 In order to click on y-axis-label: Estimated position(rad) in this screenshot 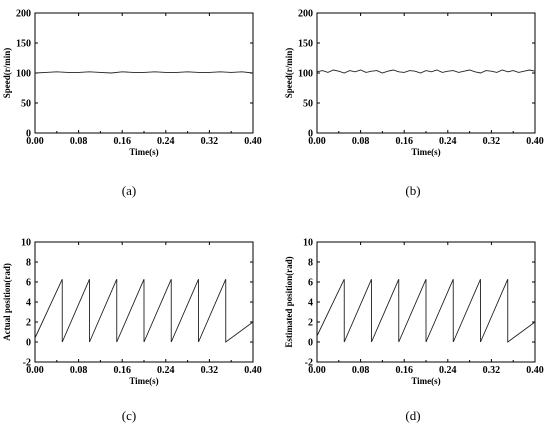, I will do `click(289, 301)`.